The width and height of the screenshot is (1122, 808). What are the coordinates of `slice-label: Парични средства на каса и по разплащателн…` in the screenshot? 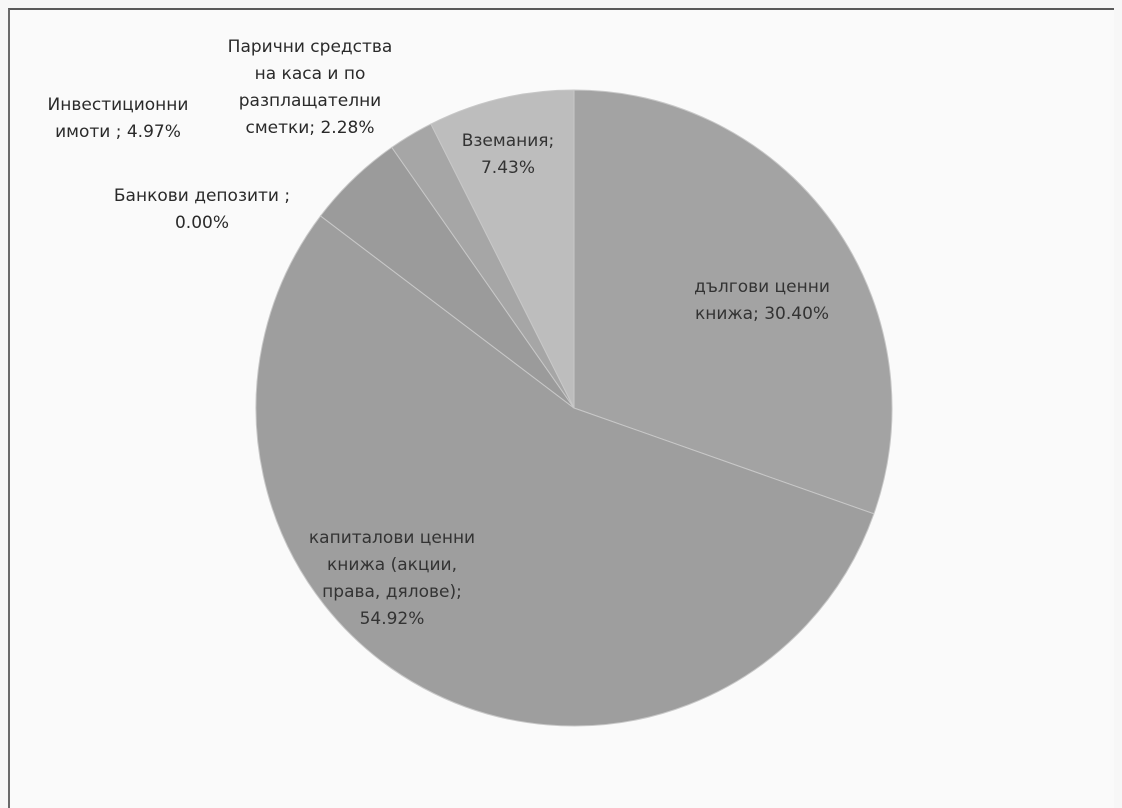 It's located at (310, 87).